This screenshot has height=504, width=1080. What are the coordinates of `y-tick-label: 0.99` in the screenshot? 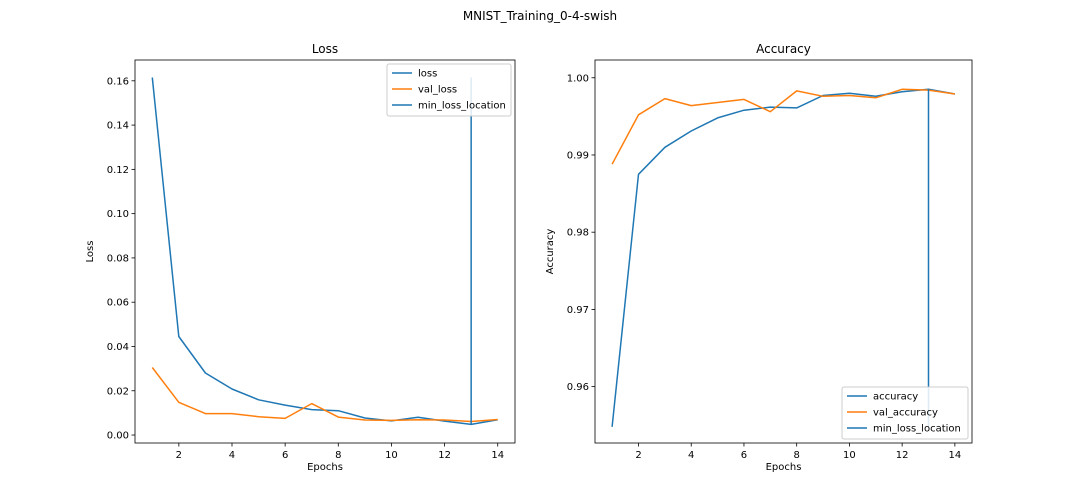 It's located at (578, 155).